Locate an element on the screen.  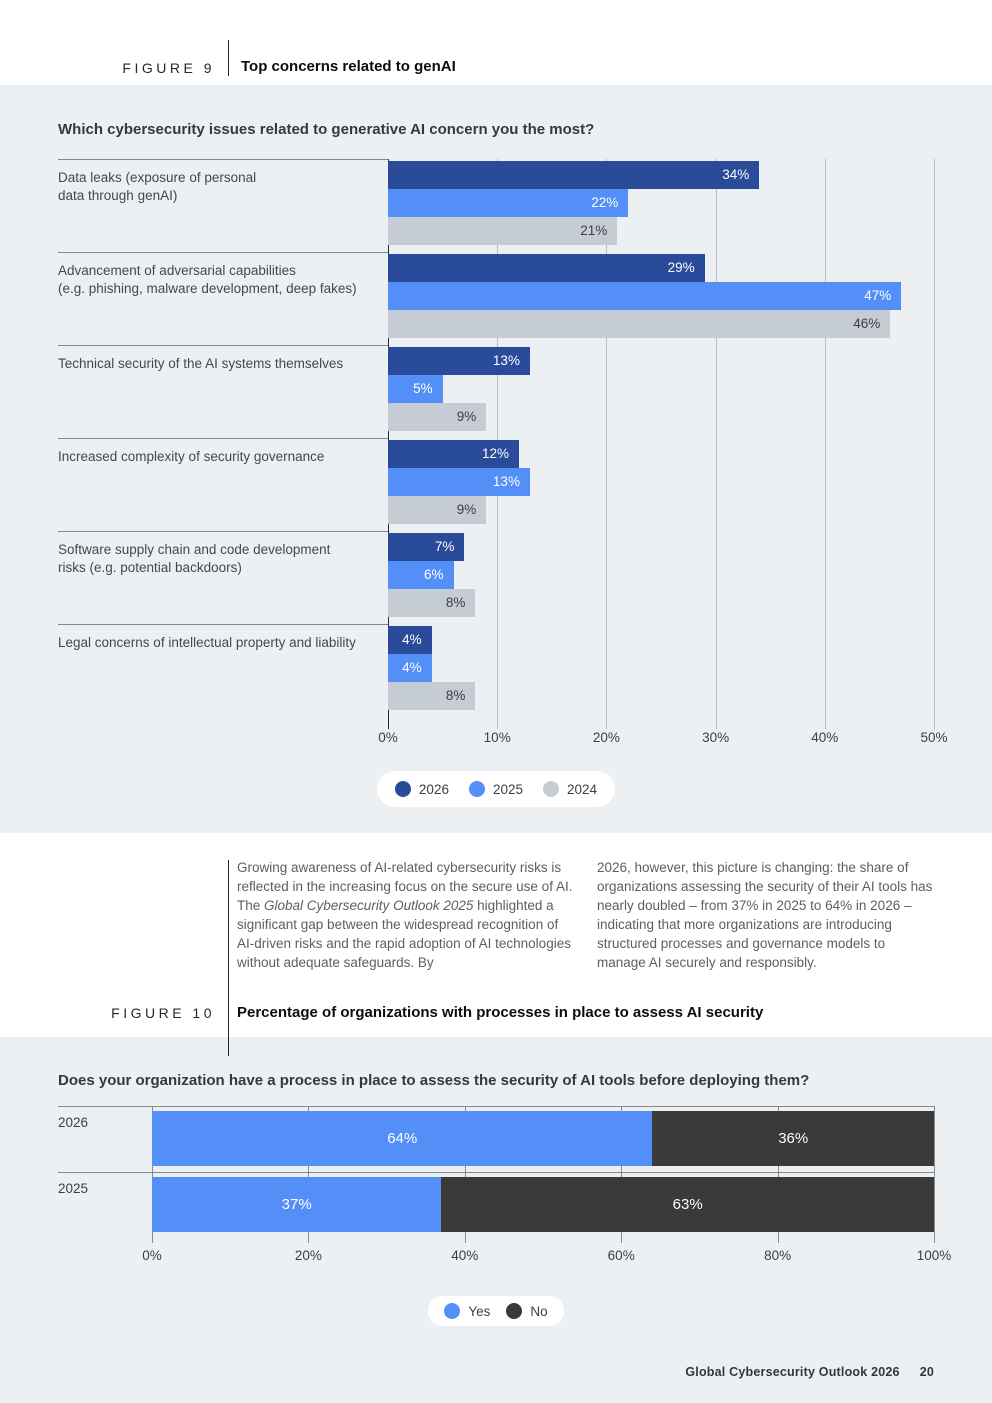
legend-dot-2025 is located at coordinates (476, 789).